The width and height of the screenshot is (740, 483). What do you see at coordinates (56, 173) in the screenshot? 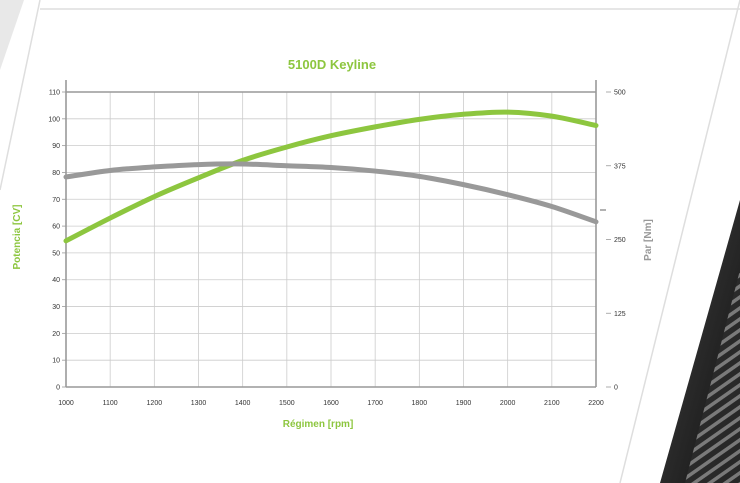
I see `y-tick-label: 80` at bounding box center [56, 173].